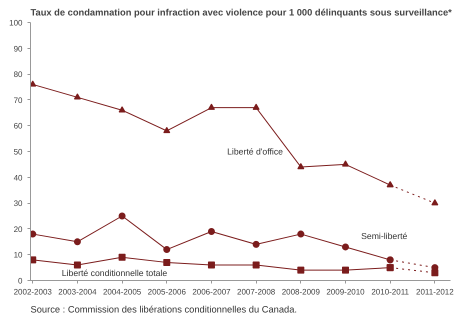 The image size is (460, 321). Describe the element at coordinates (115, 273) in the screenshot. I see `series-label: Liberté conditionnelle totale` at that location.